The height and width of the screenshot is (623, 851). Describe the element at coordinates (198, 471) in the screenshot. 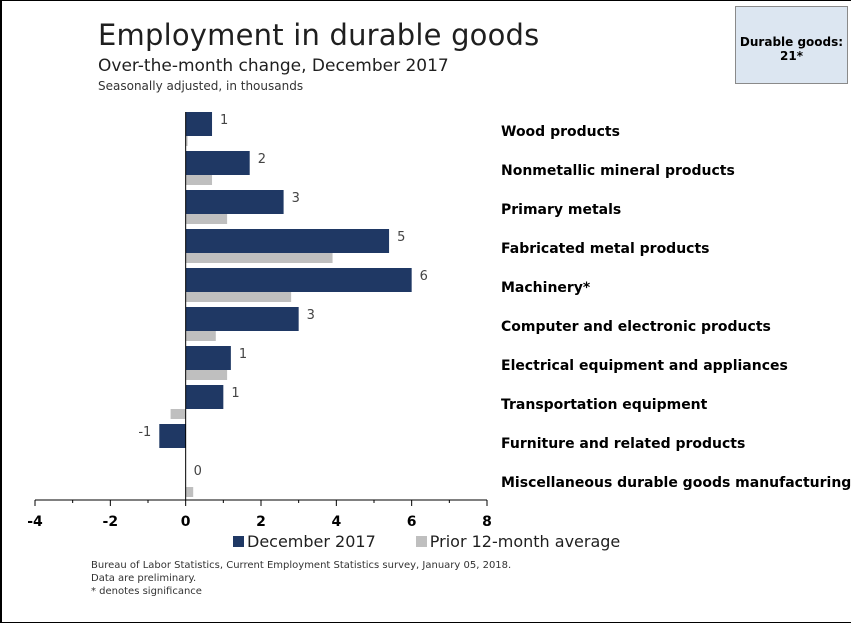

I see `data-label-9: 0` at that location.